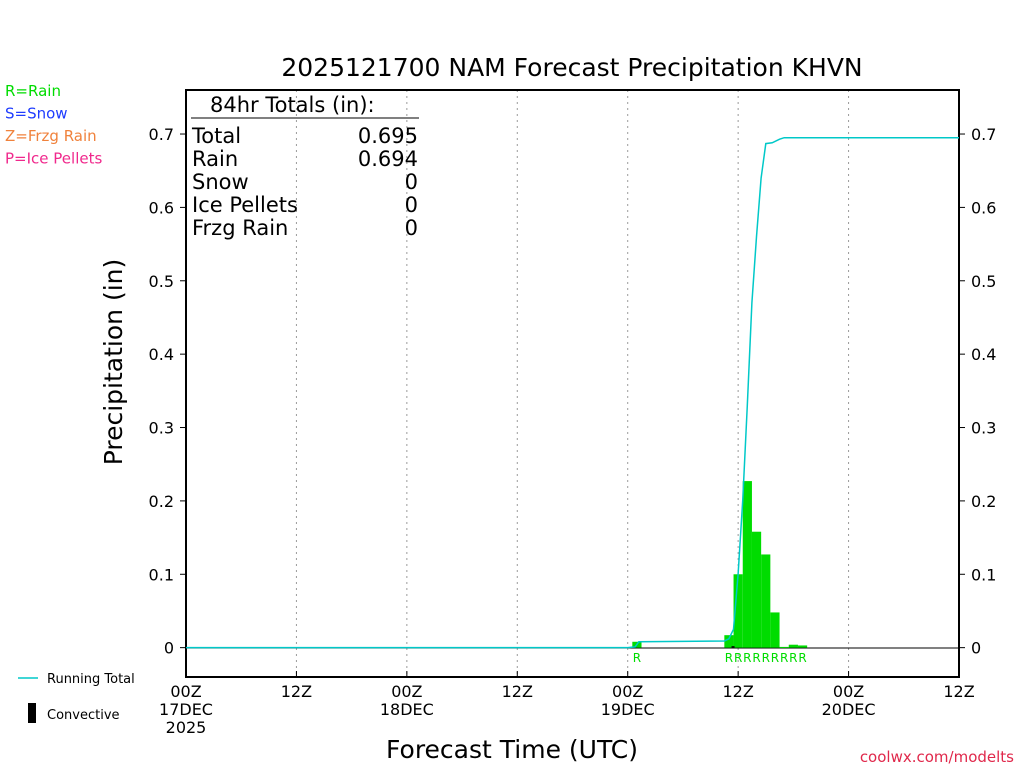 The image size is (1024, 768). I want to click on totals-value: 0.694, so click(388, 159).